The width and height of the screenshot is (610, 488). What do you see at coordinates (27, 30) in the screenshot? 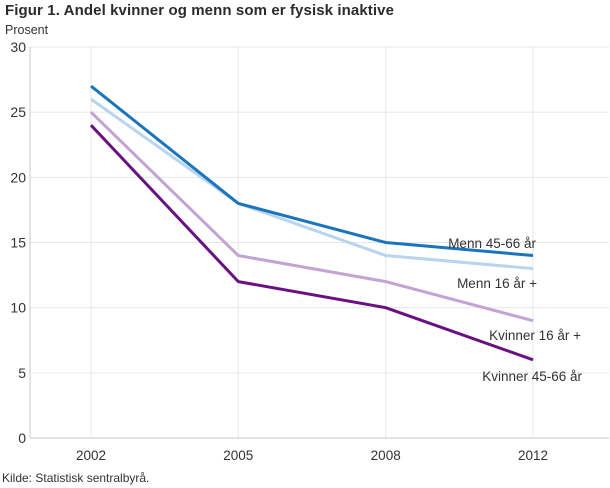
I see `unit-label: Prosent` at bounding box center [27, 30].